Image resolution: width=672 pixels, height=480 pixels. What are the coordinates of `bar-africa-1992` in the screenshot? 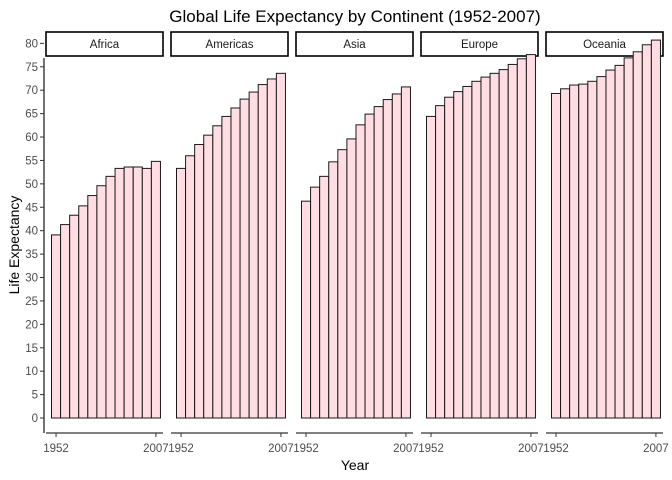 It's located at (128, 292).